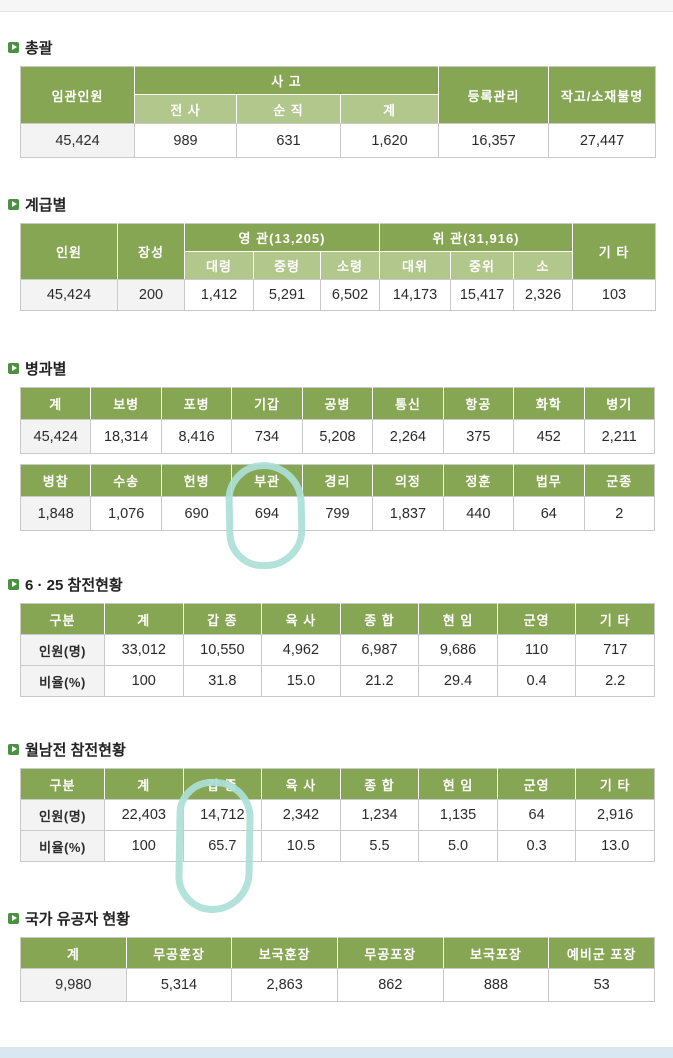  Describe the element at coordinates (408, 403) in the screenshot. I see `col-header: 통신` at that location.